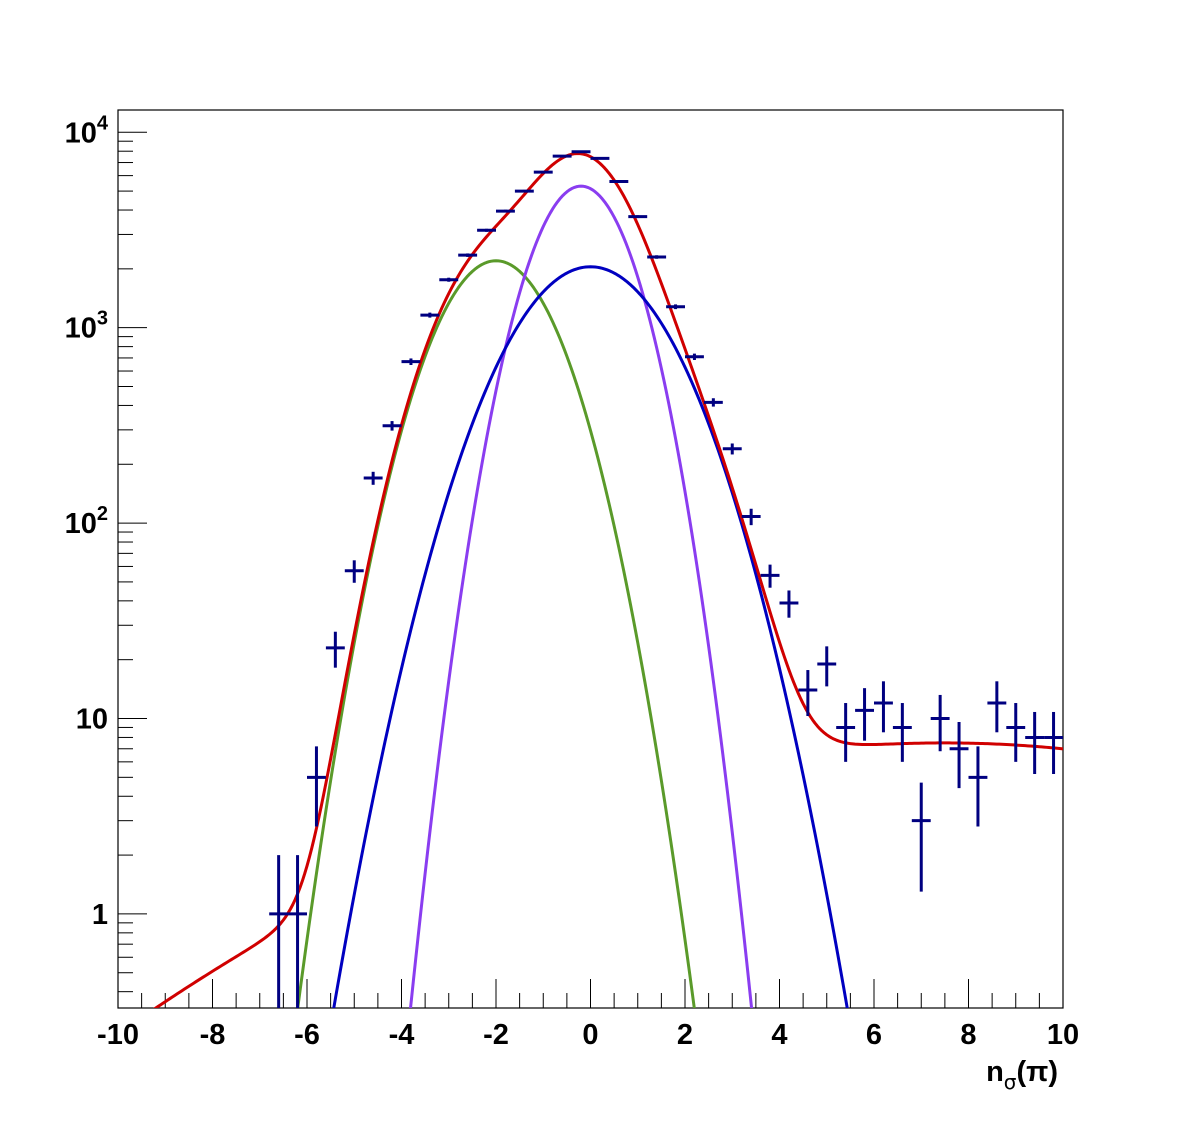 The width and height of the screenshot is (1181, 1122). I want to click on x-tick-label: 2, so click(685, 1035).